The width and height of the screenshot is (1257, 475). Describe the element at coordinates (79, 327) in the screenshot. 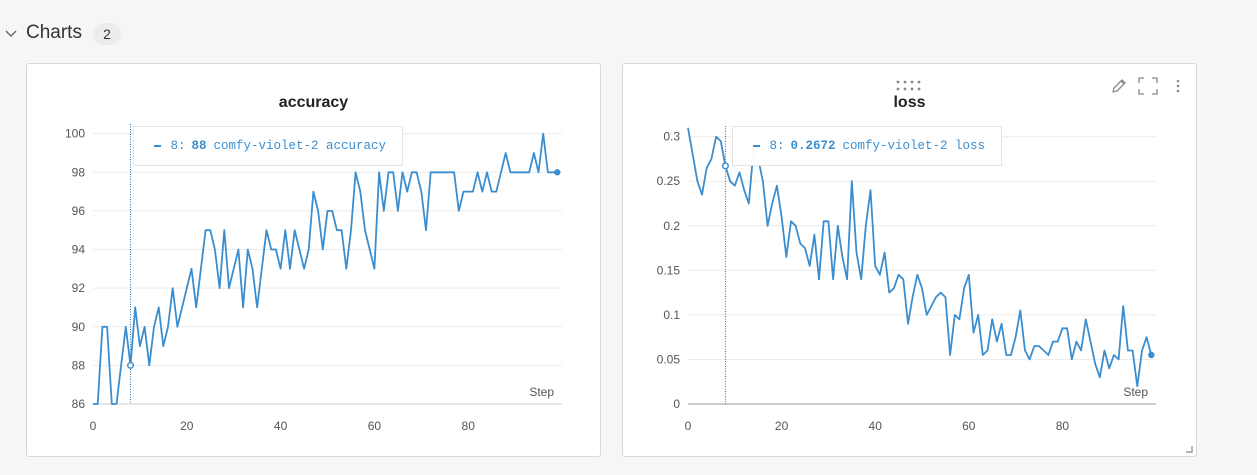

I see `y-tick-label: 90` at that location.